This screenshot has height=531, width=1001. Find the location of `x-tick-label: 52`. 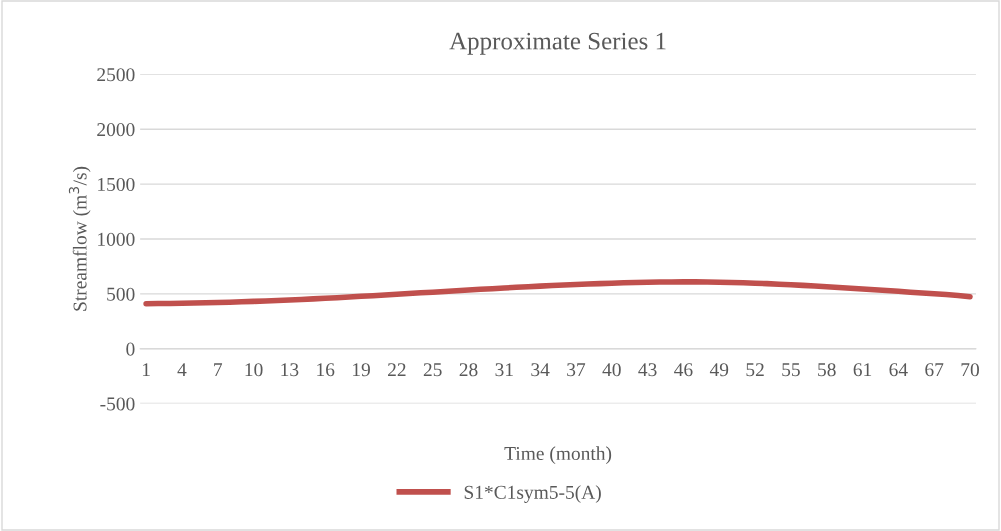

x-tick-label: 52 is located at coordinates (755, 370).